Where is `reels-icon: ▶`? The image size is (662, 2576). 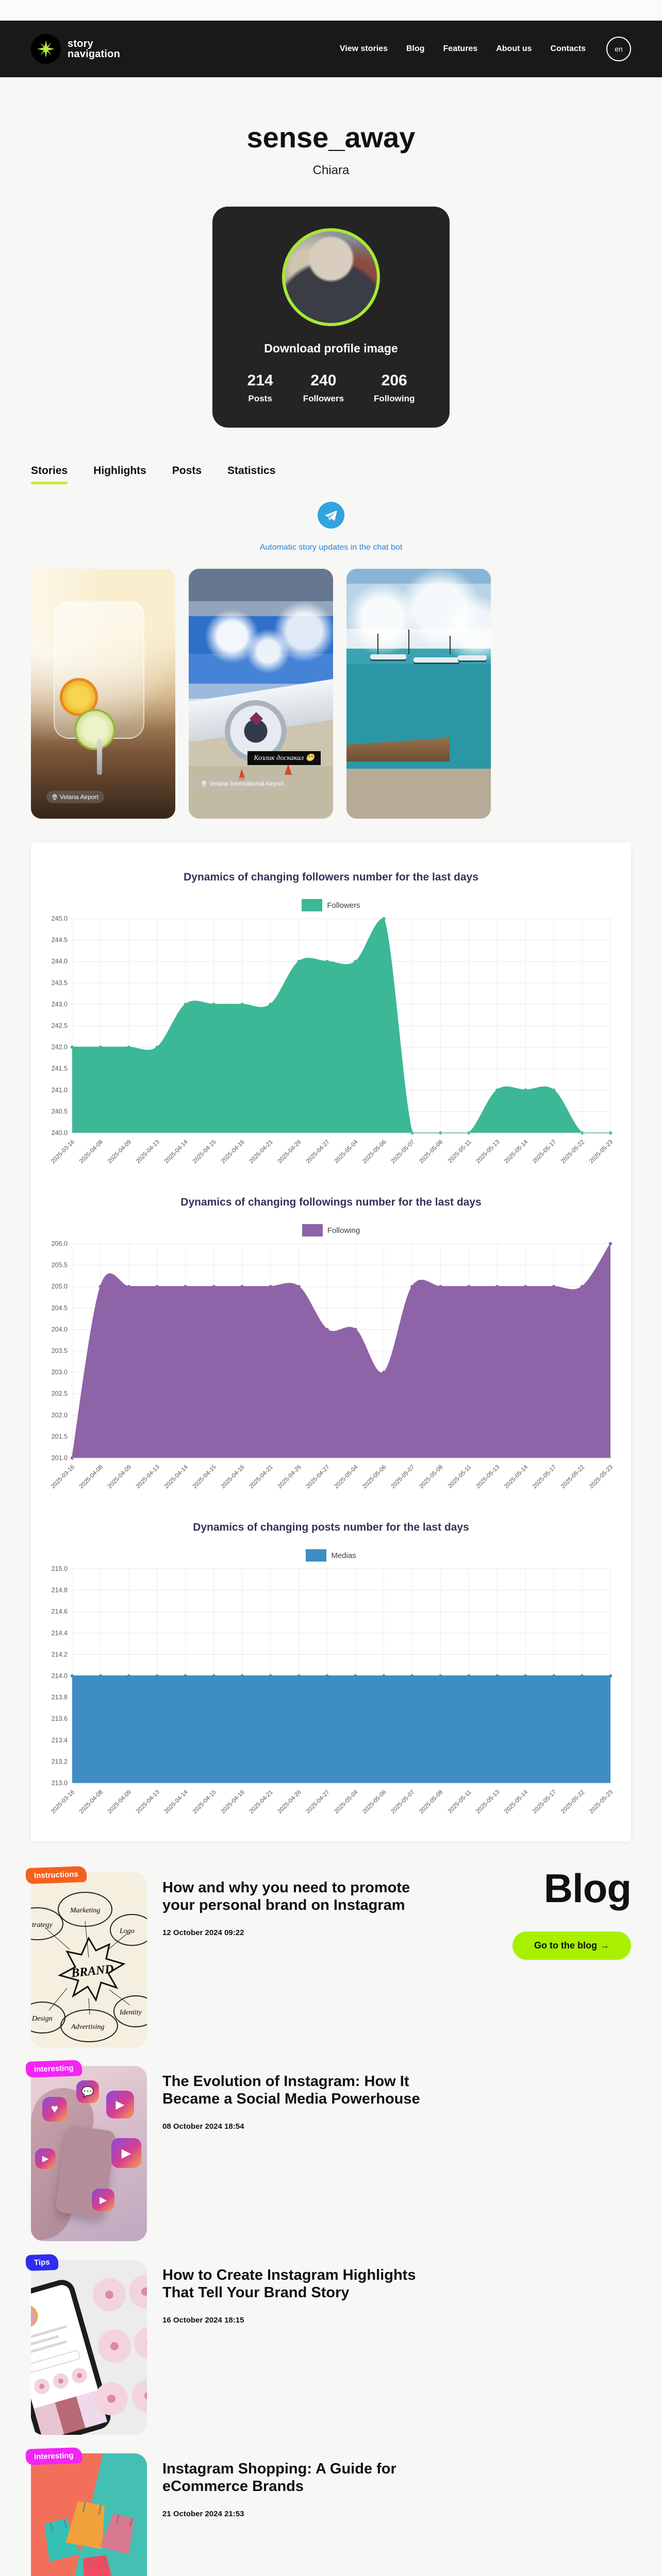
reels-icon: ▶ is located at coordinates (120, 2105).